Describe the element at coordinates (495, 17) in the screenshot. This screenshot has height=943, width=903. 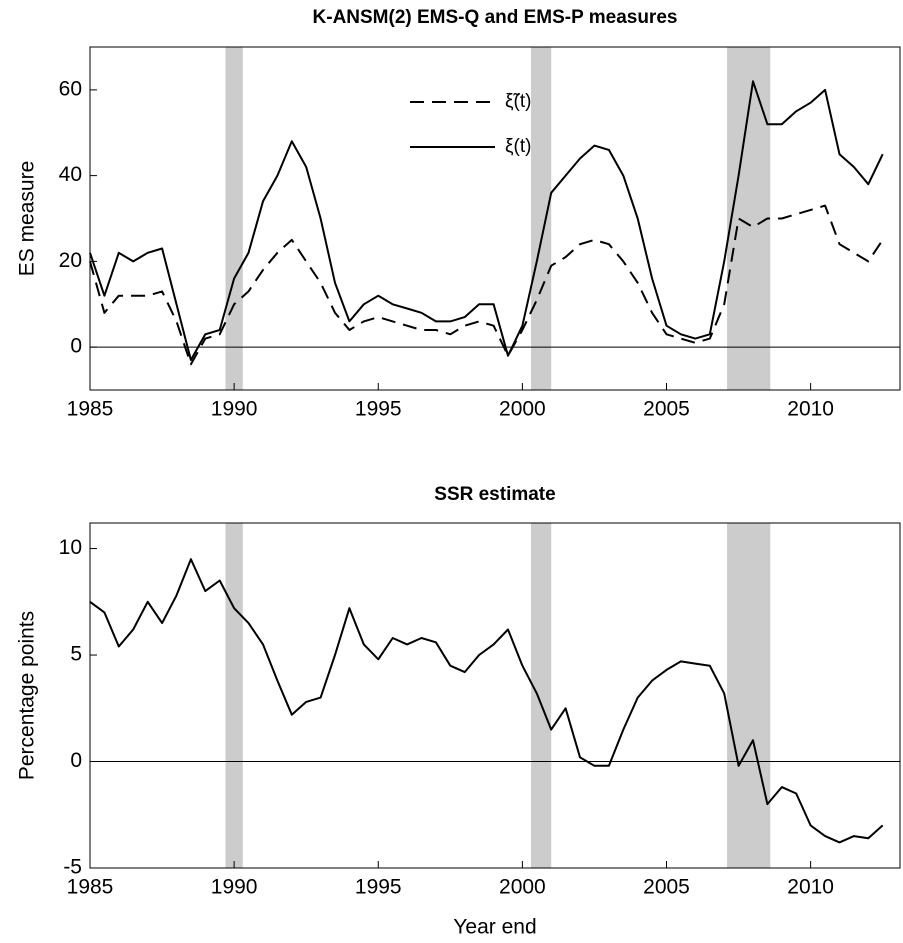
I see `chart-title: K-ANSM(2) EMS-Q and EMS-P measures` at that location.